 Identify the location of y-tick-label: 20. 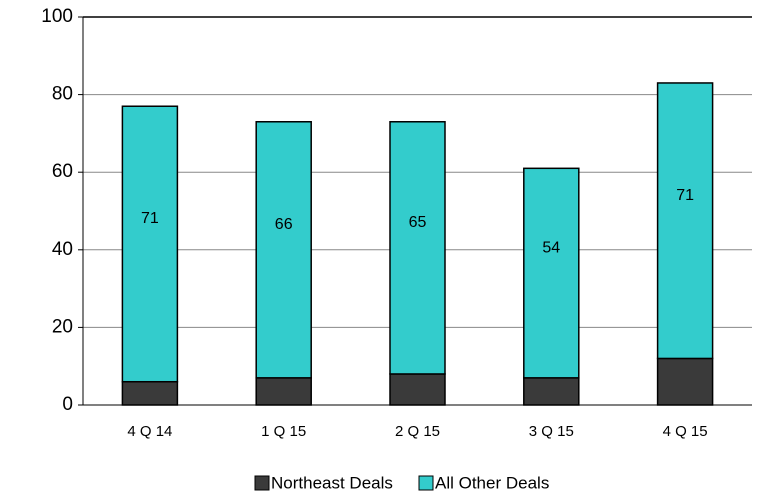
(62, 326).